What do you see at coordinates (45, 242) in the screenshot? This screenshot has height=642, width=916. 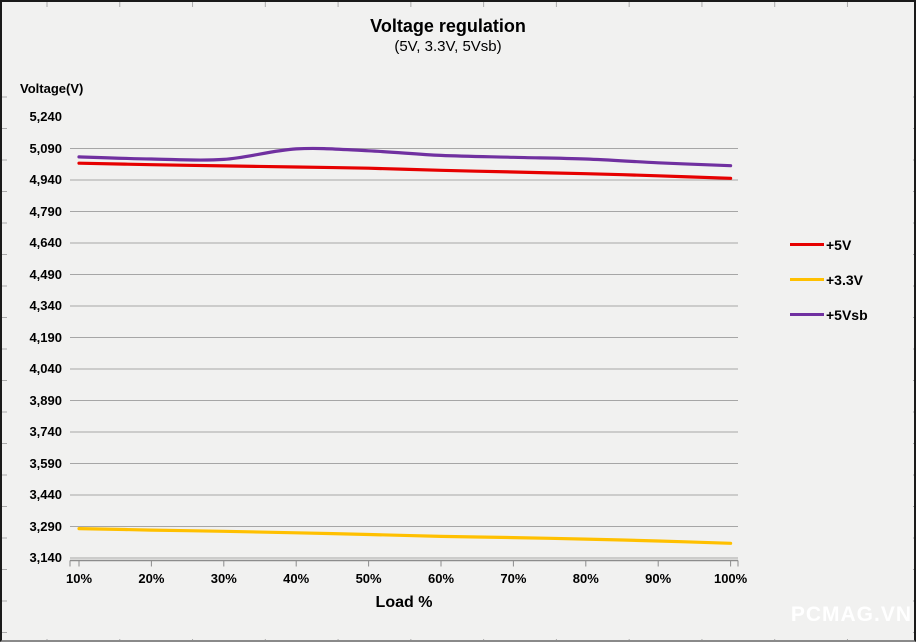 I see `y-tick-label: 4,640` at bounding box center [45, 242].